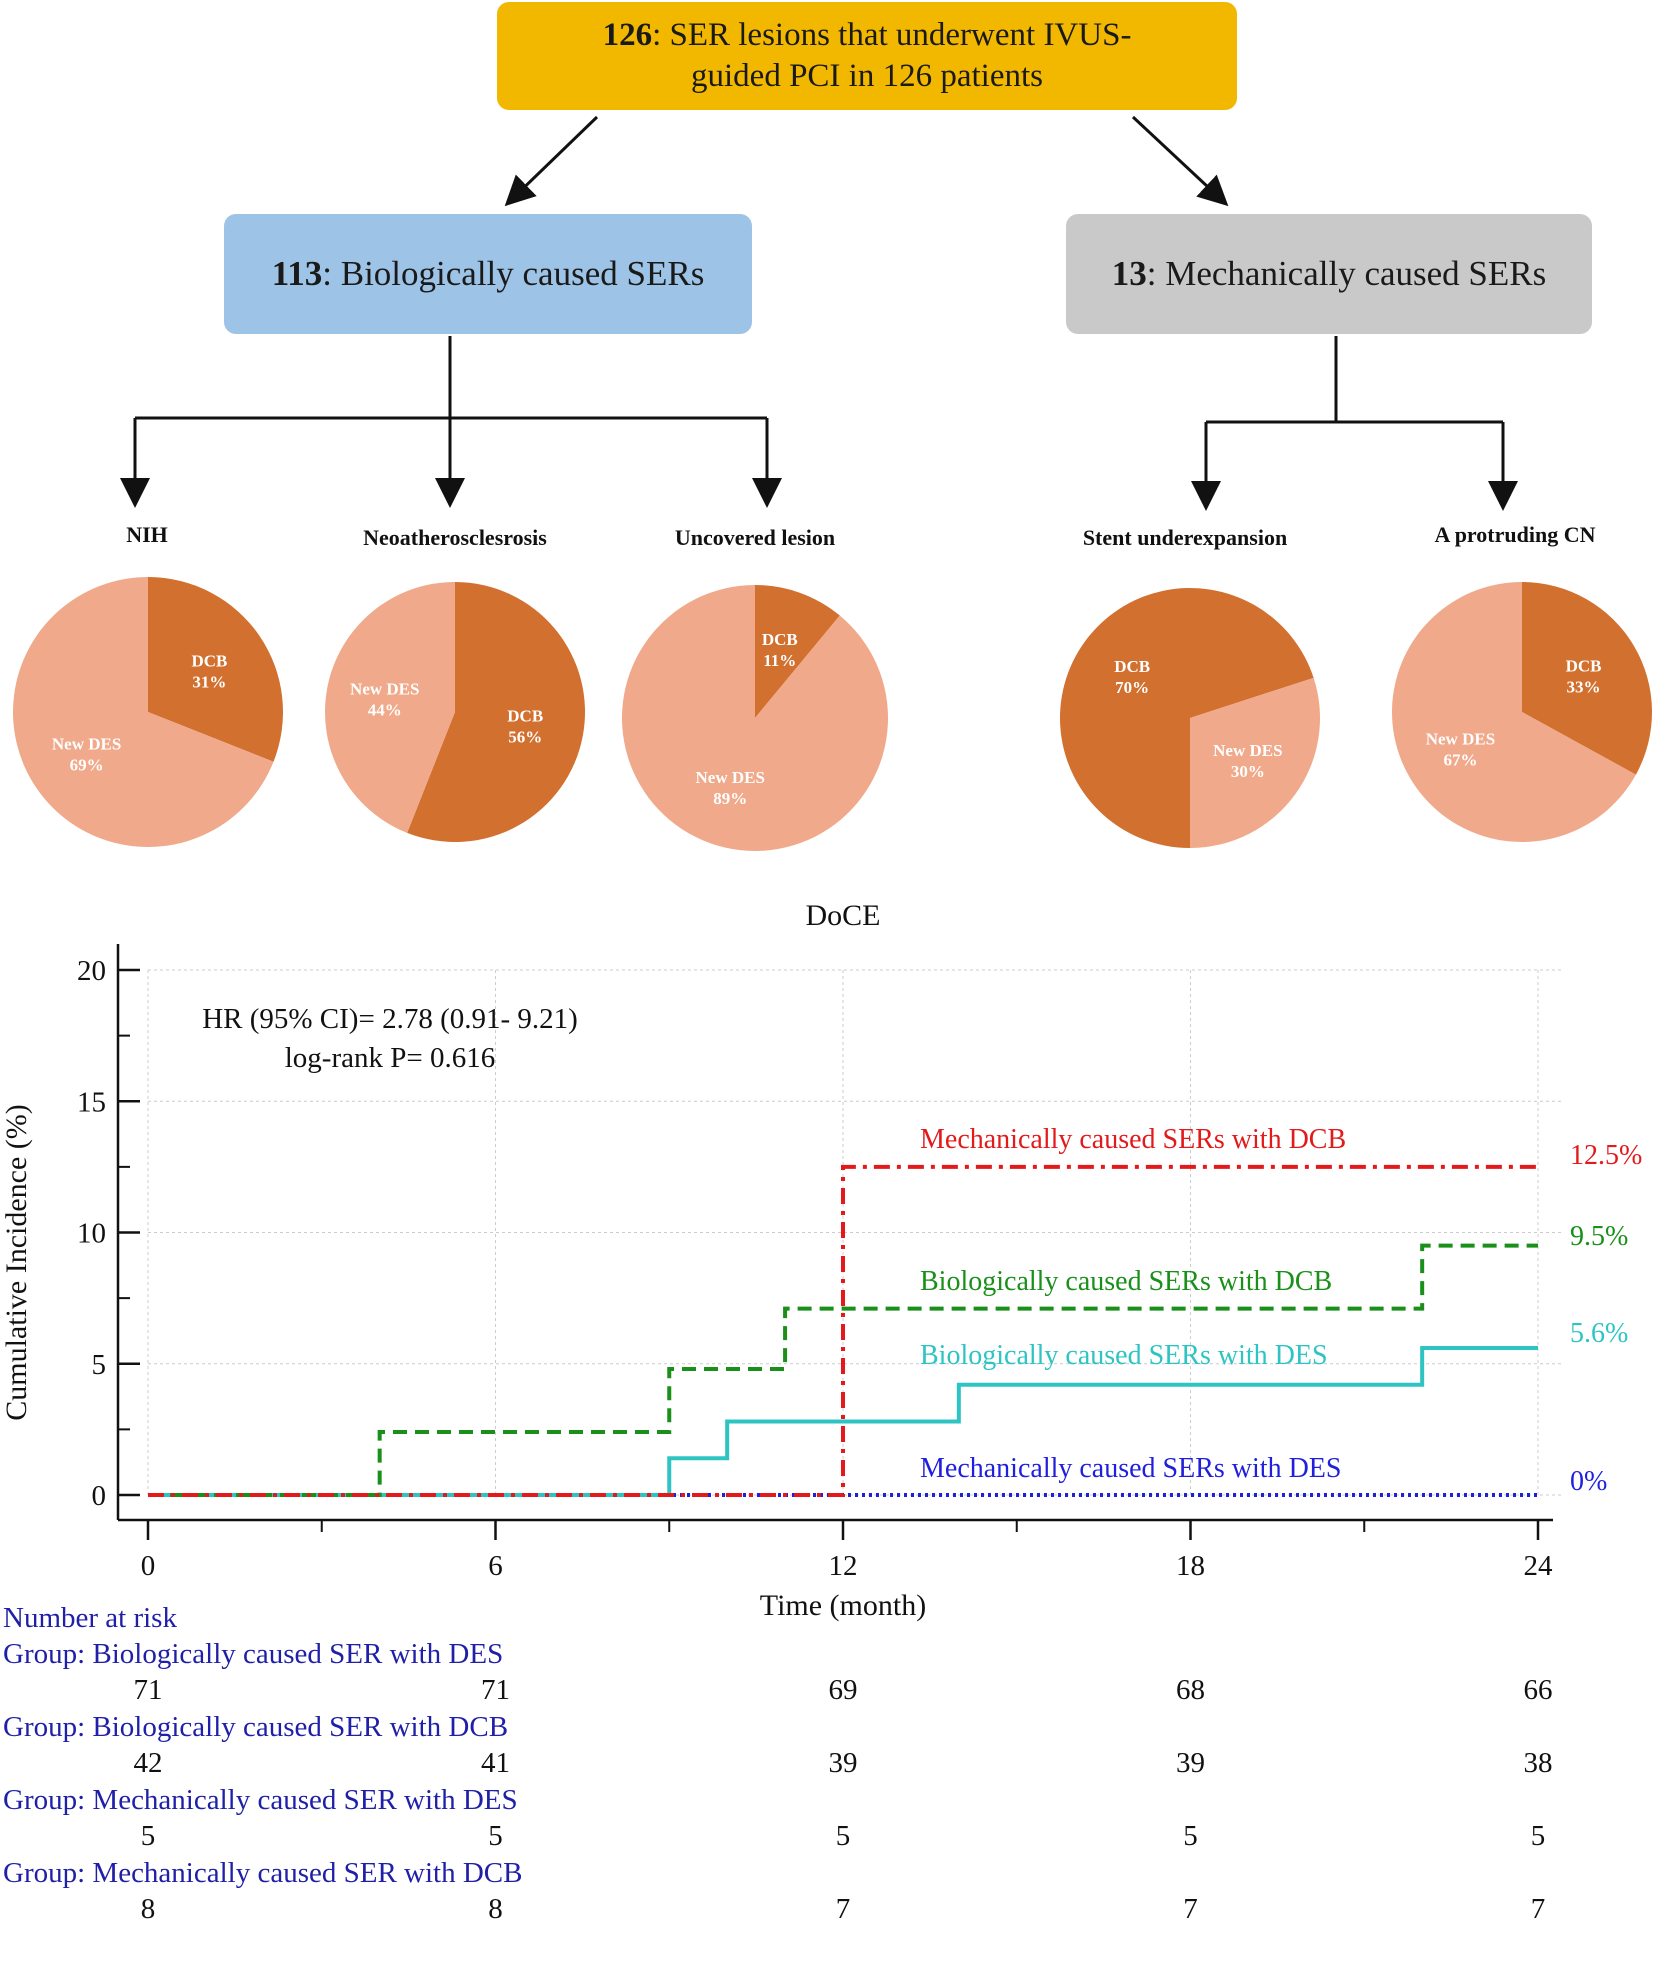  Describe the element at coordinates (1124, 1355) in the screenshot. I see `series-label: Biologically caused SERs with DES` at that location.